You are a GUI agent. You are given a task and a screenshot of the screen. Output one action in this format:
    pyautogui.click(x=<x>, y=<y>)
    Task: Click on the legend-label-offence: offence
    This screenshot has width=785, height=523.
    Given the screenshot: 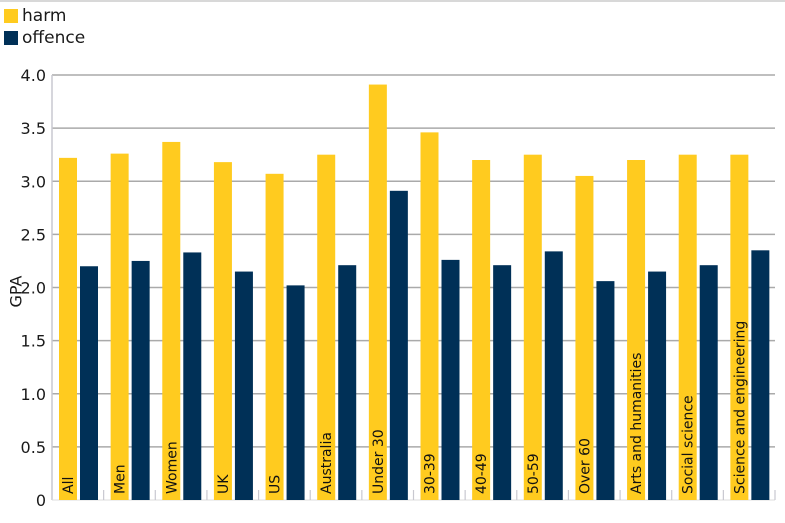 What is the action you would take?
    pyautogui.click(x=54, y=38)
    